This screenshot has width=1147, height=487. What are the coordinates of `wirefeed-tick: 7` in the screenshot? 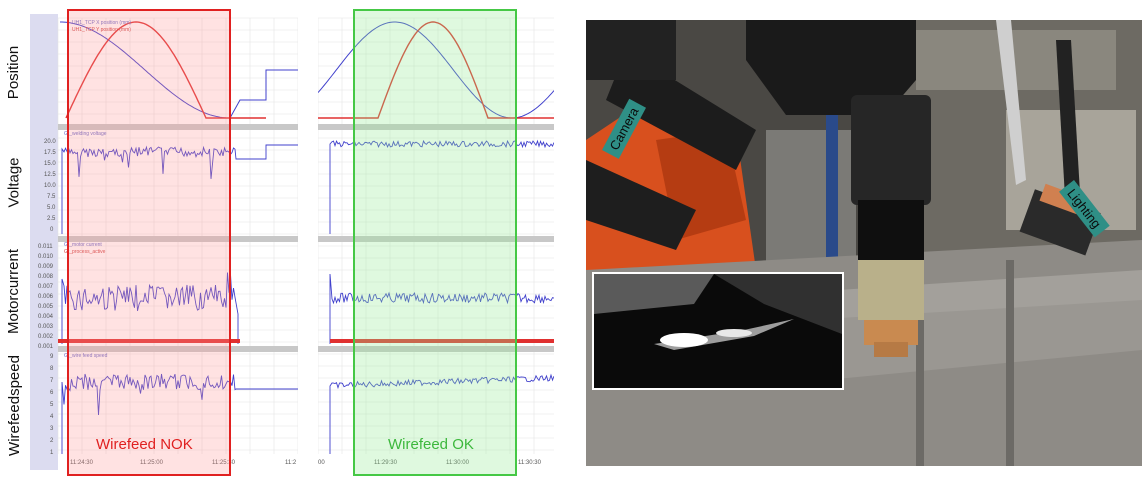 It's located at (52, 381).